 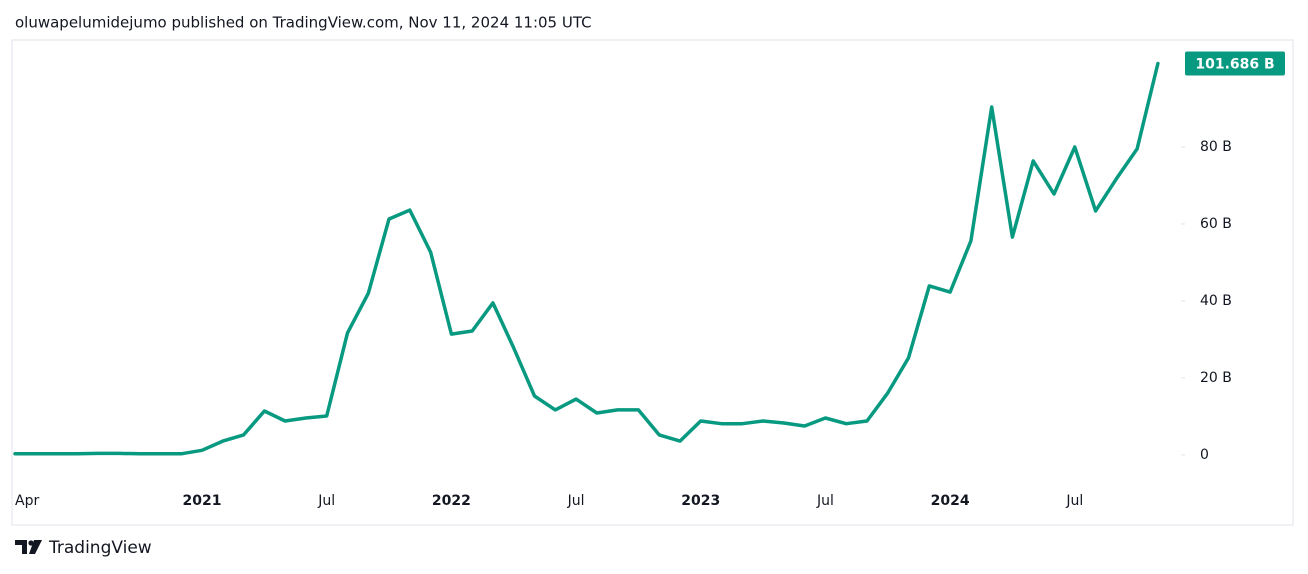 What do you see at coordinates (1216, 147) in the screenshot?
I see `y-tick-label: 80 B` at bounding box center [1216, 147].